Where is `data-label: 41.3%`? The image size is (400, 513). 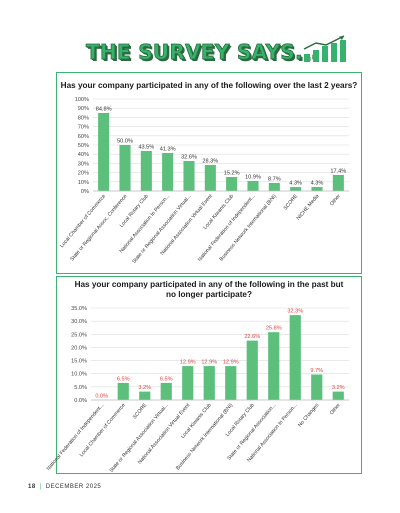
data-label: 41.3% is located at coordinates (168, 150).